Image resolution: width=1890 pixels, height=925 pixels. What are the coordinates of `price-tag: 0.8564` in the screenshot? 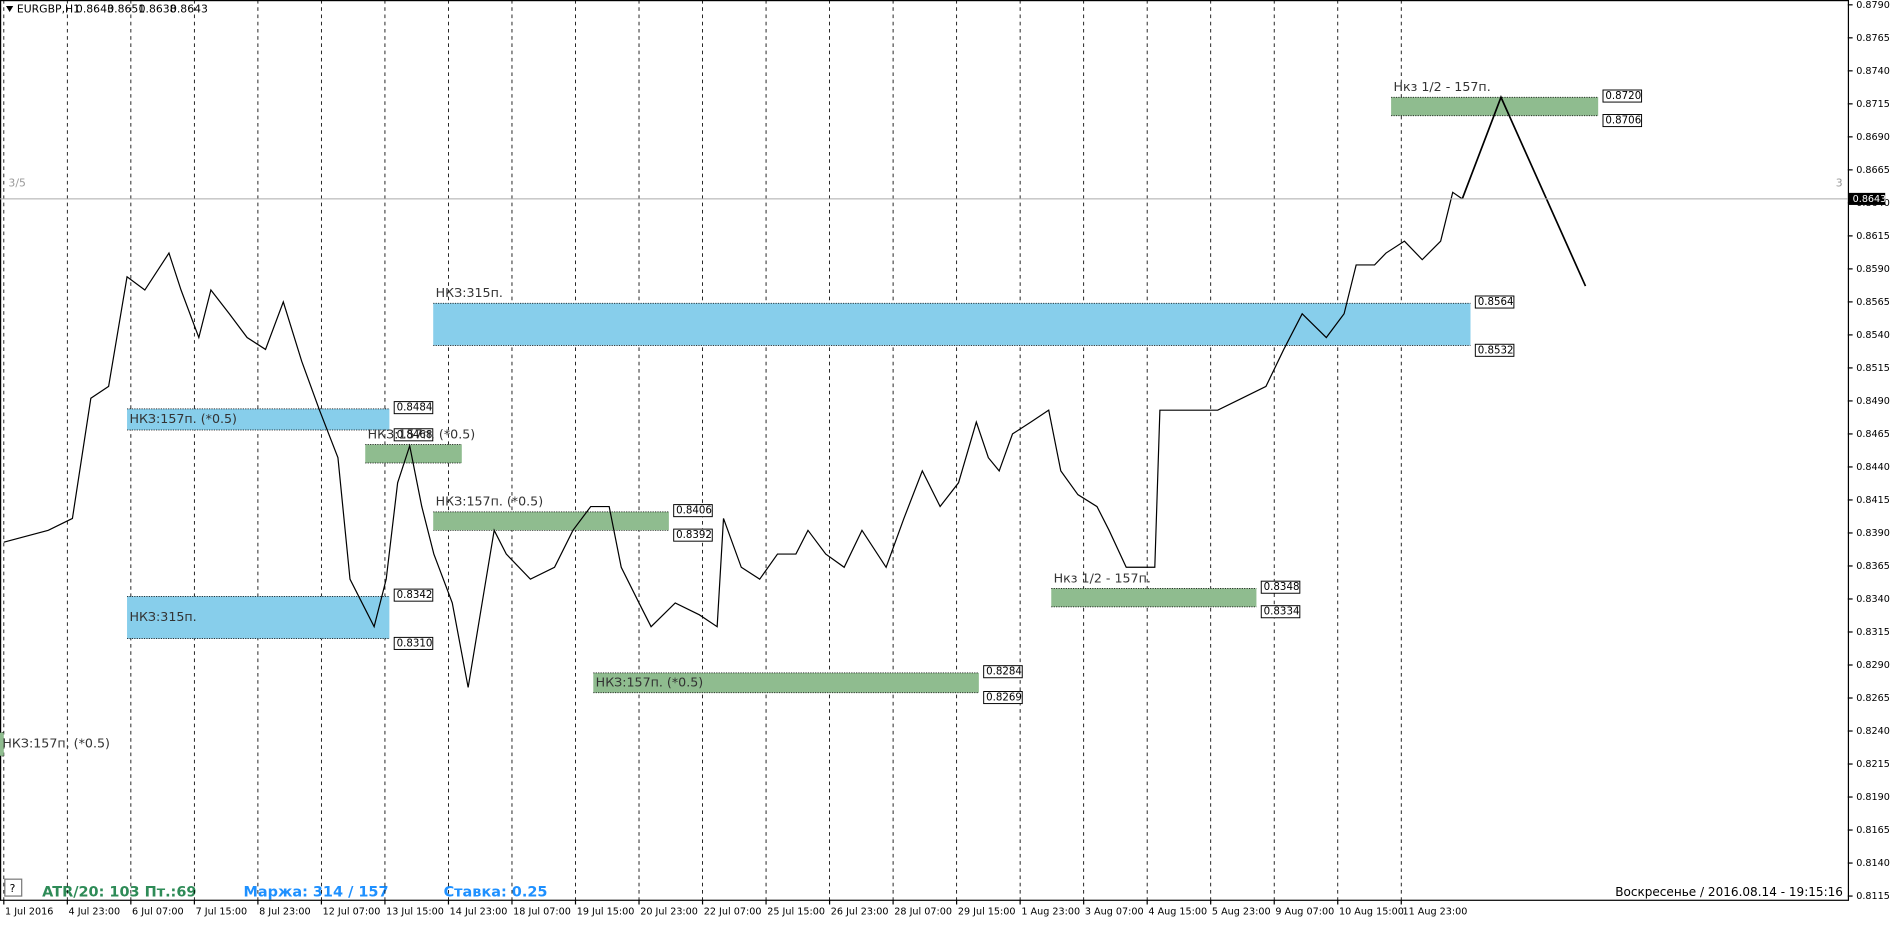 It's located at (1496, 302).